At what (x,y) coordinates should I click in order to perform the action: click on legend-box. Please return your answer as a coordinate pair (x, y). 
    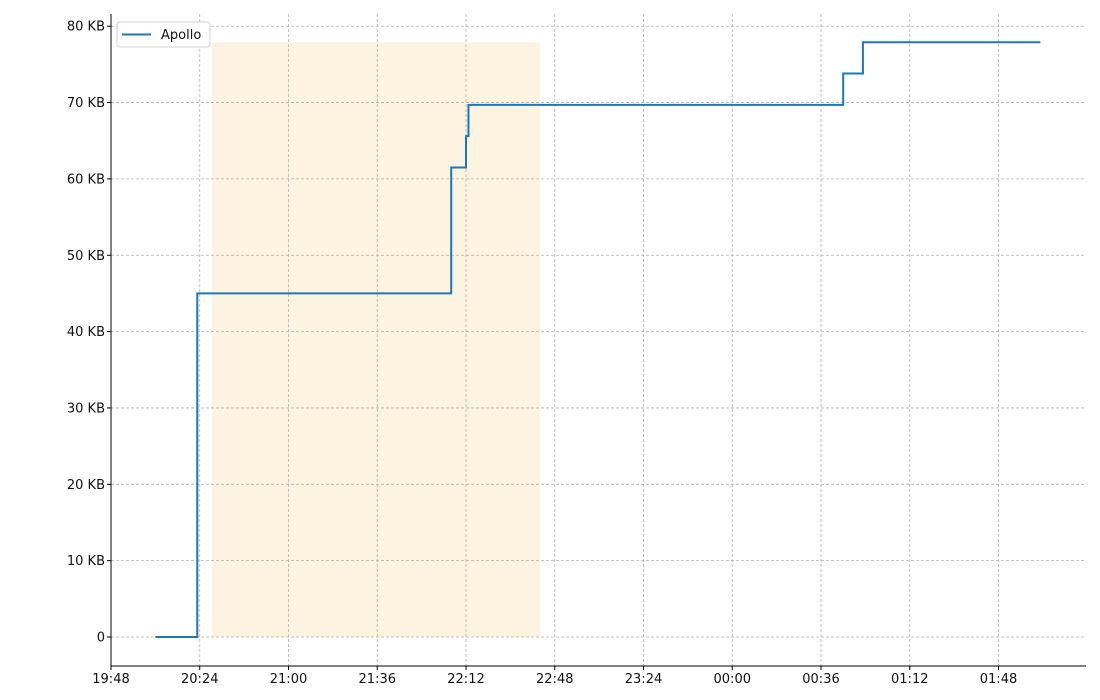
    Looking at the image, I should click on (163, 34).